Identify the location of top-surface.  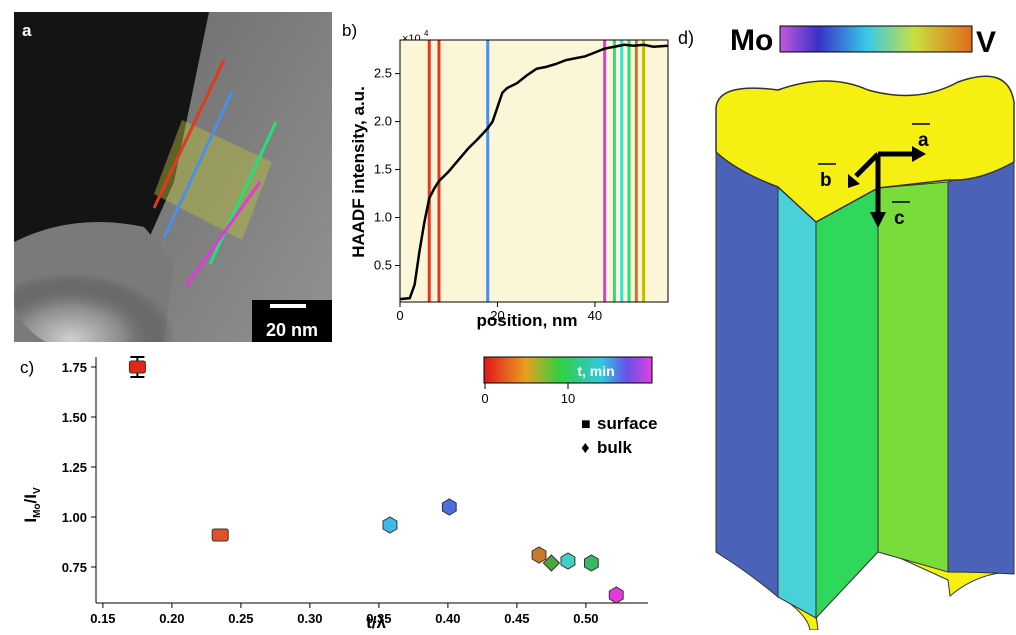
(865, 149).